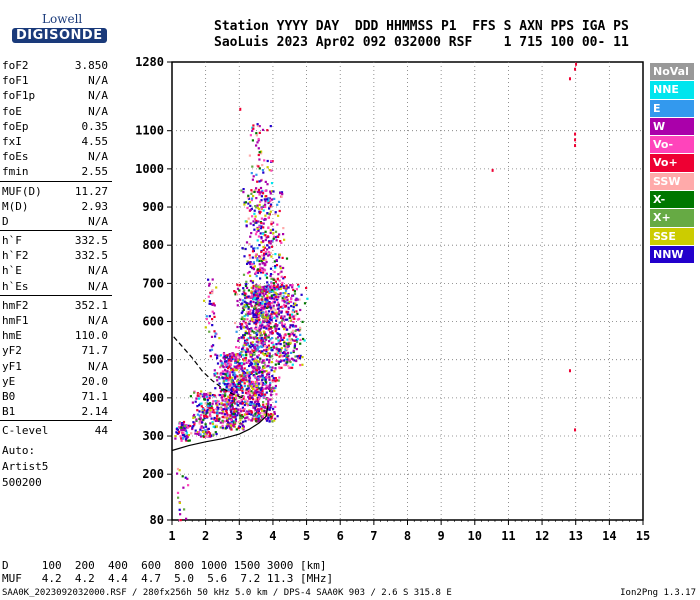 The width and height of the screenshot is (700, 600). Describe the element at coordinates (149, 62) in the screenshot. I see `y-tick-label: 1280` at that location.